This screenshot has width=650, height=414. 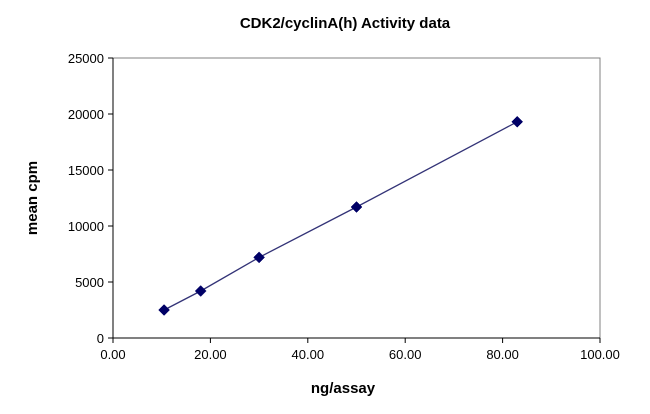 What do you see at coordinates (343, 388) in the screenshot?
I see `x-axis-label: ng/assay` at bounding box center [343, 388].